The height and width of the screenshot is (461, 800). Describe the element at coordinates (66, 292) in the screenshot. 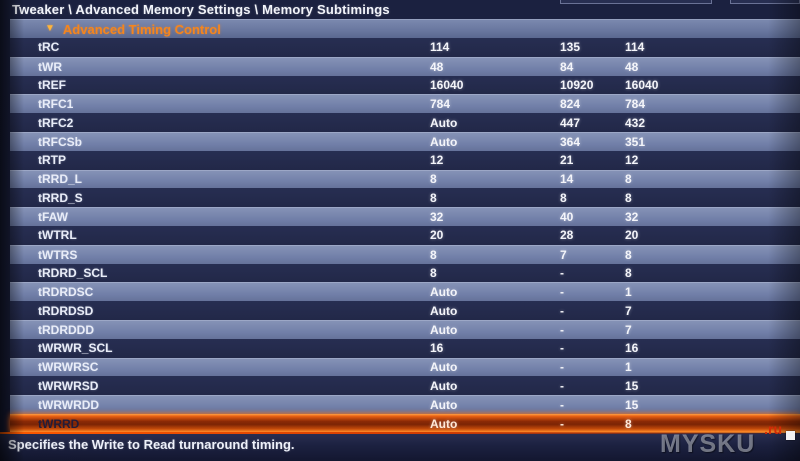

I see `timing-name: tRDRDSC` at that location.